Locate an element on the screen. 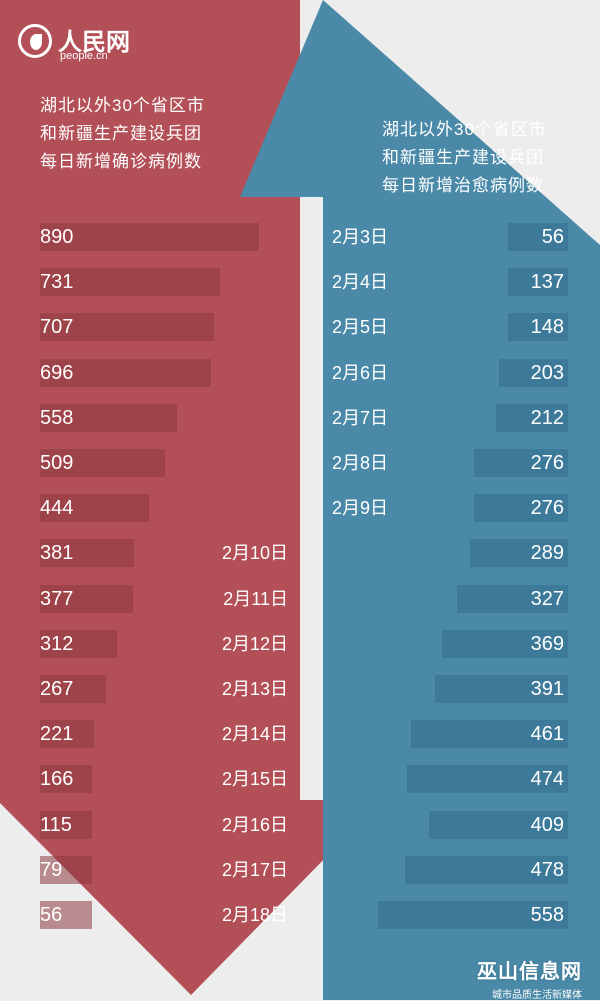 The width and height of the screenshot is (600, 1001). confirmed-value-label: 381 is located at coordinates (57, 553).